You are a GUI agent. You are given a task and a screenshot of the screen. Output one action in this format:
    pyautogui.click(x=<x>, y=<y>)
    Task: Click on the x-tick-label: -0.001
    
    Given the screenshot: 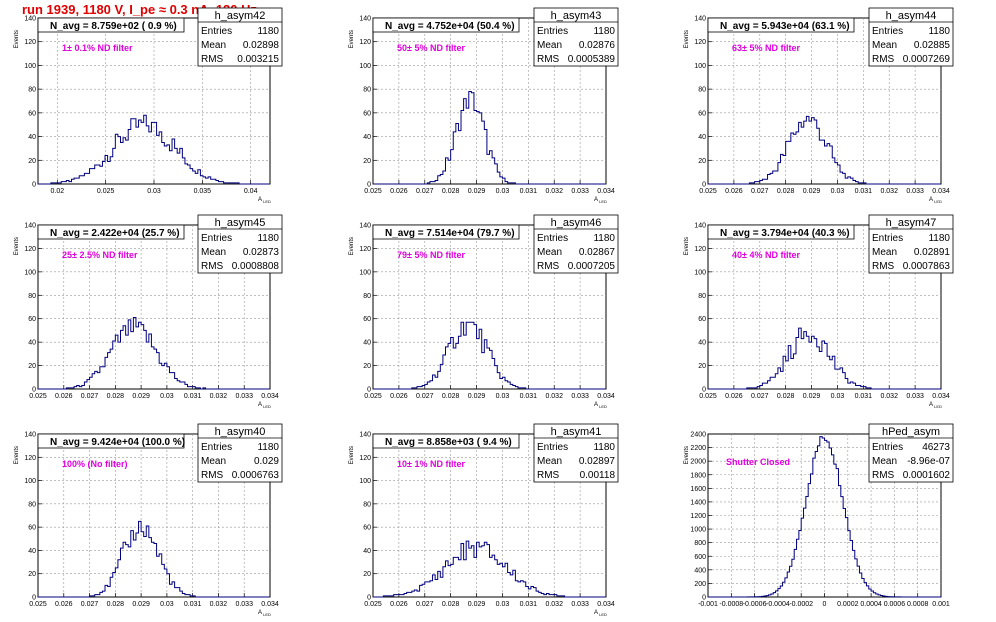 What is the action you would take?
    pyautogui.click(x=708, y=604)
    